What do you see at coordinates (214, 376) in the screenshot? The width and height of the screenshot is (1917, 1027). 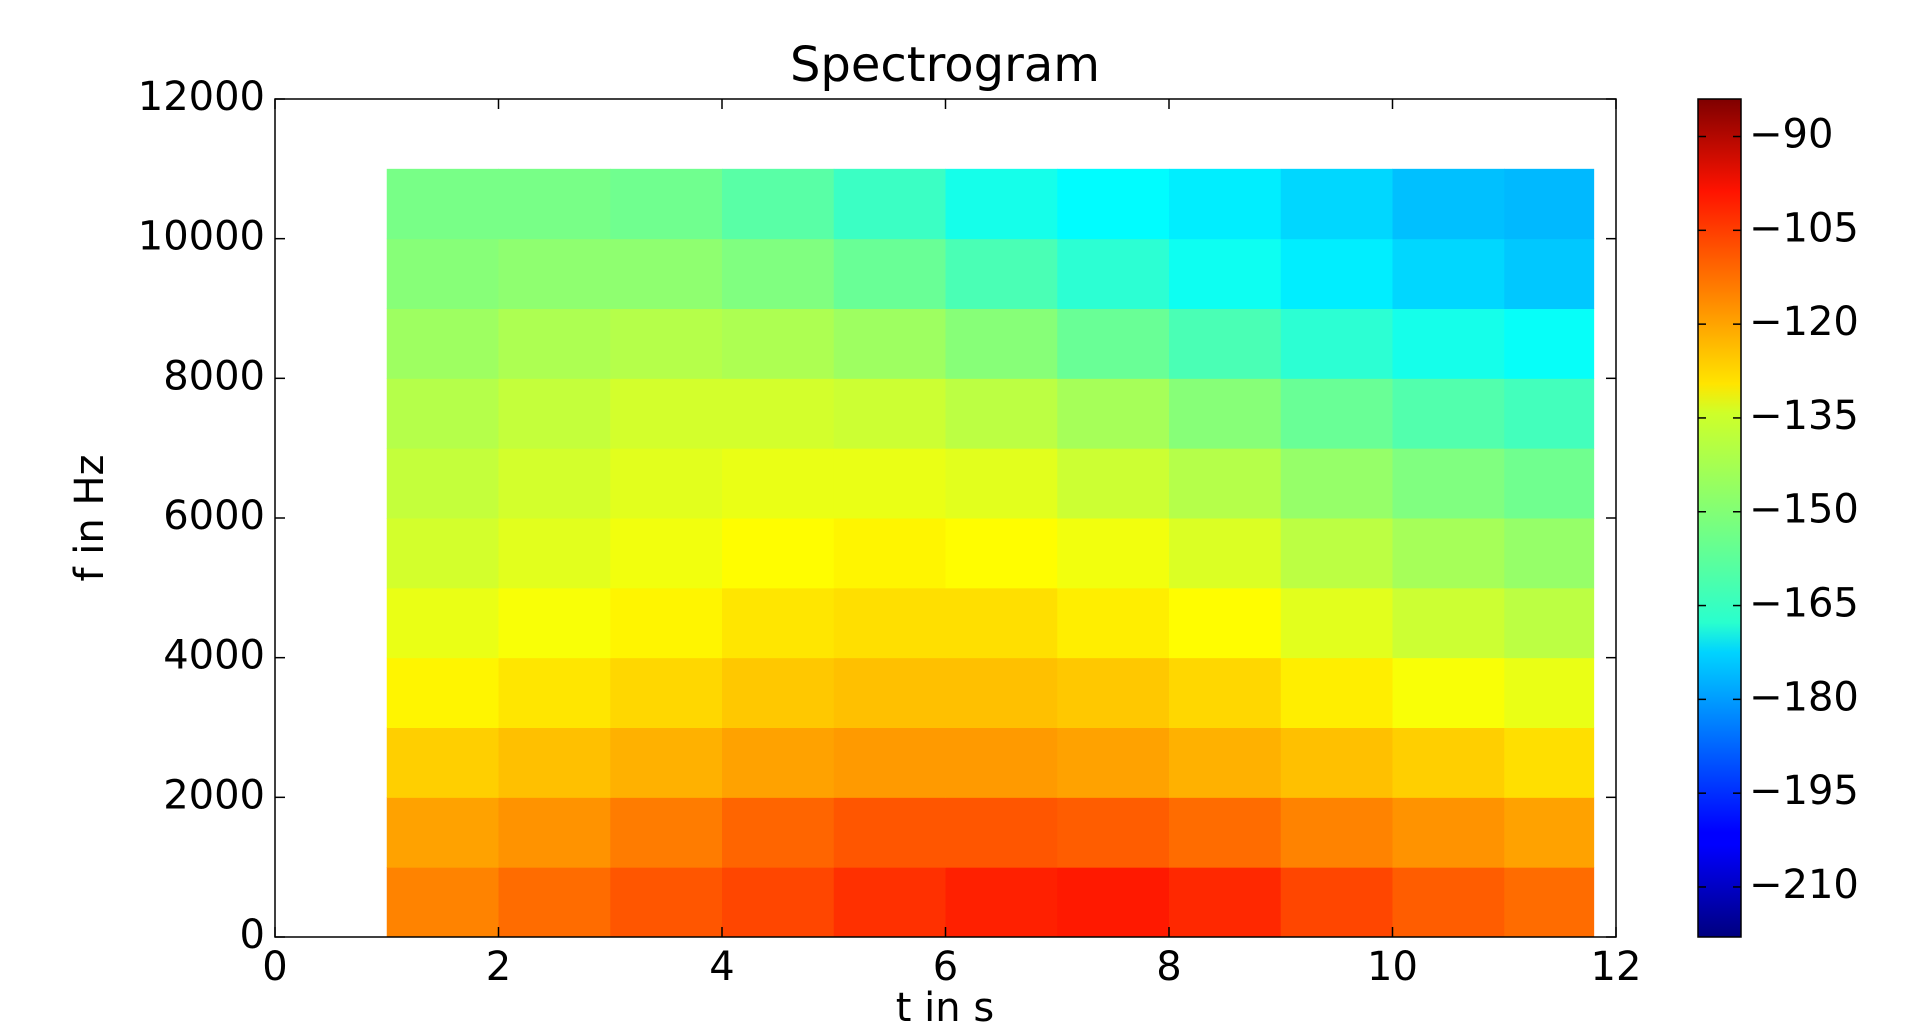 I see `y-tick-label: 8000` at bounding box center [214, 376].